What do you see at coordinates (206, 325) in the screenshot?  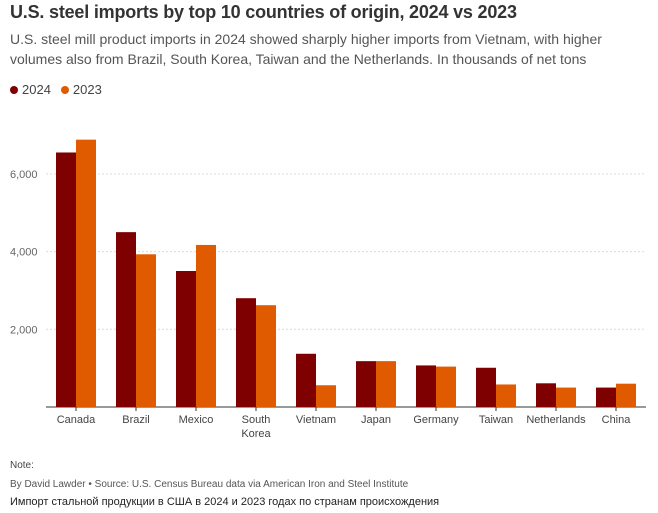 I see `bar-2023-mexico` at bounding box center [206, 325].